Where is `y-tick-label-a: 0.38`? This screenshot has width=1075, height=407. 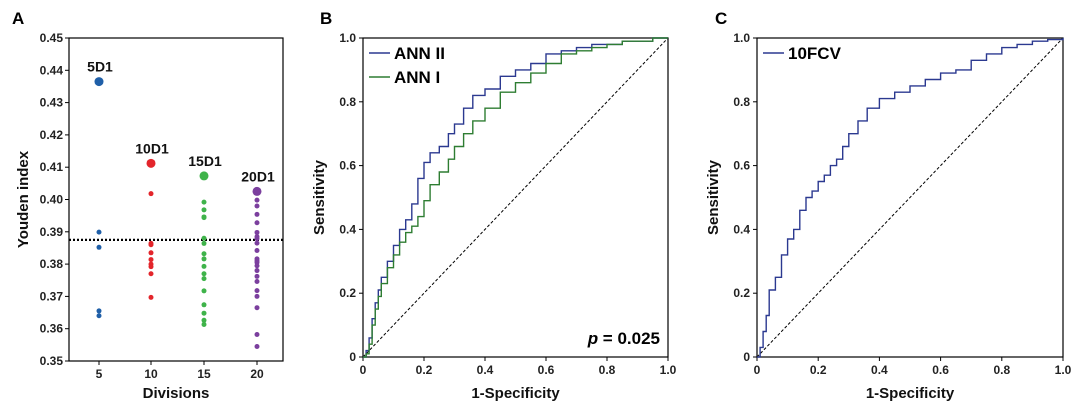 y-tick-label-a: 0.38 is located at coordinates (52, 264).